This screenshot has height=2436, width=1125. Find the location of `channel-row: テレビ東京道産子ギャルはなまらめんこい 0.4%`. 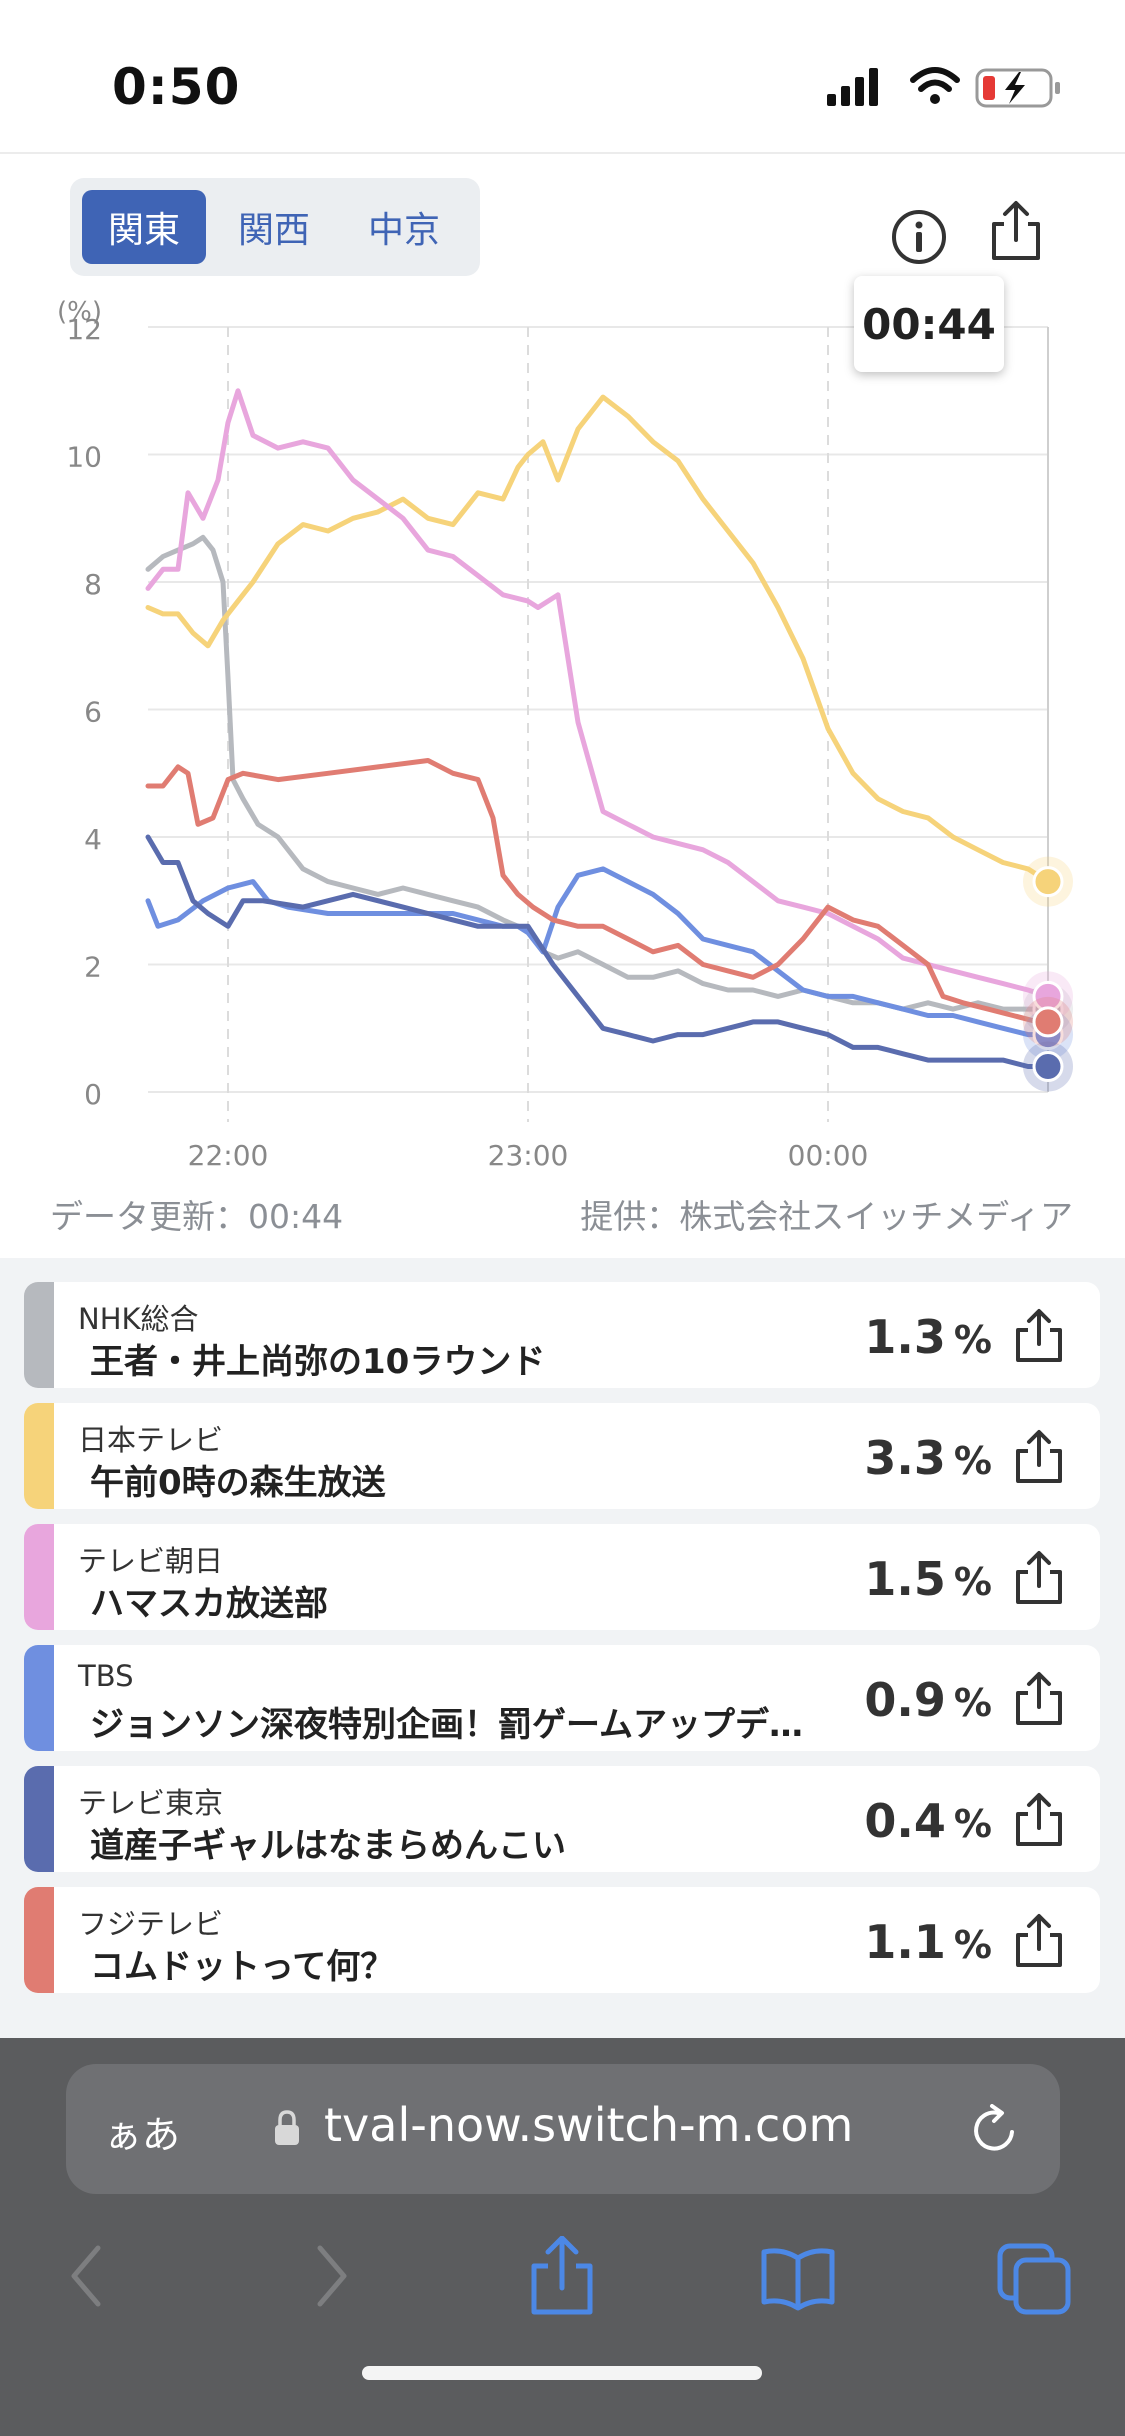

channel-row: テレビ東京道産子ギャルはなまらめんこい 0.4% is located at coordinates (562, 1819).